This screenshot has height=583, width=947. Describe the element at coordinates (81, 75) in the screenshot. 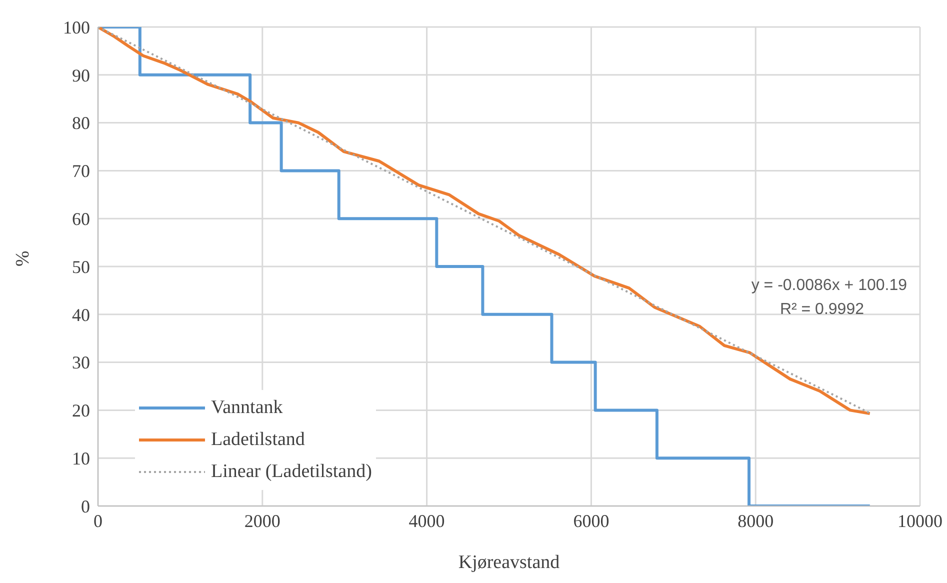

I see `y-tick-label: 90` at that location.